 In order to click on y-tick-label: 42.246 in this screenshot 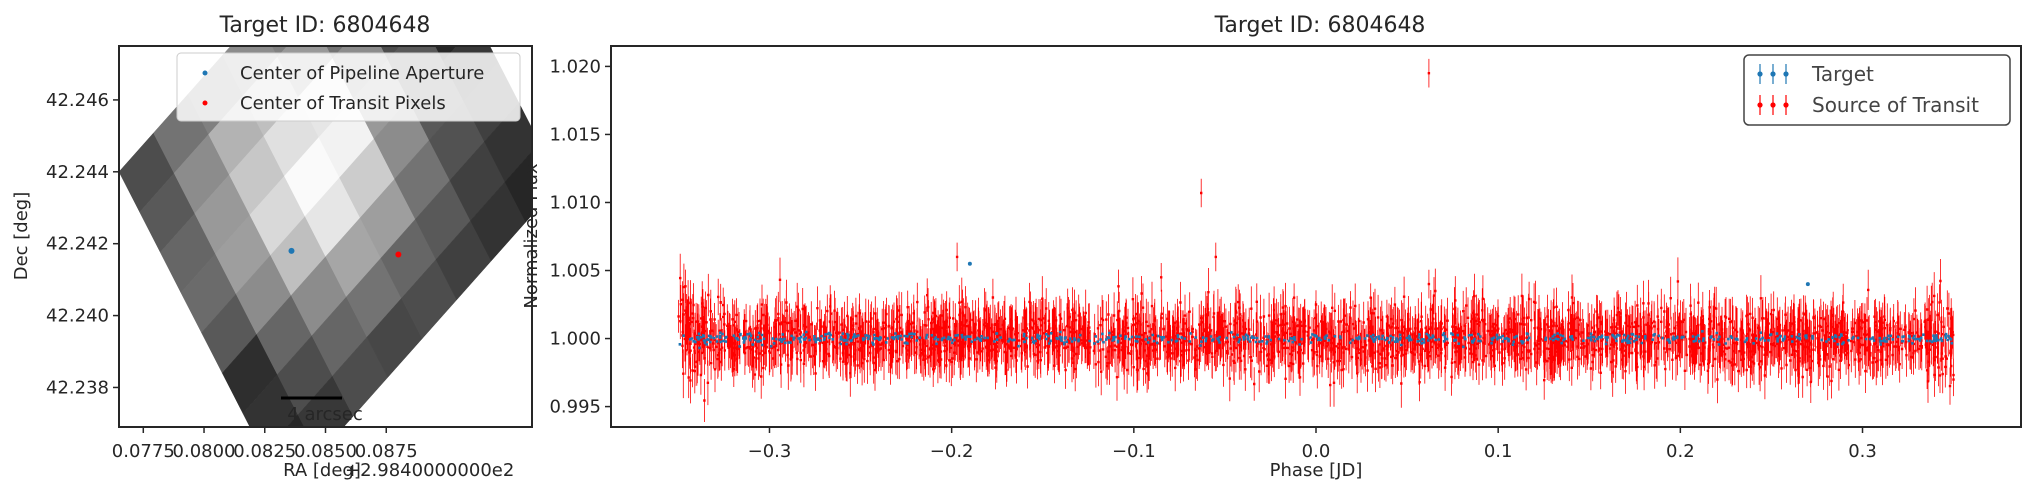, I will do `click(77, 100)`.